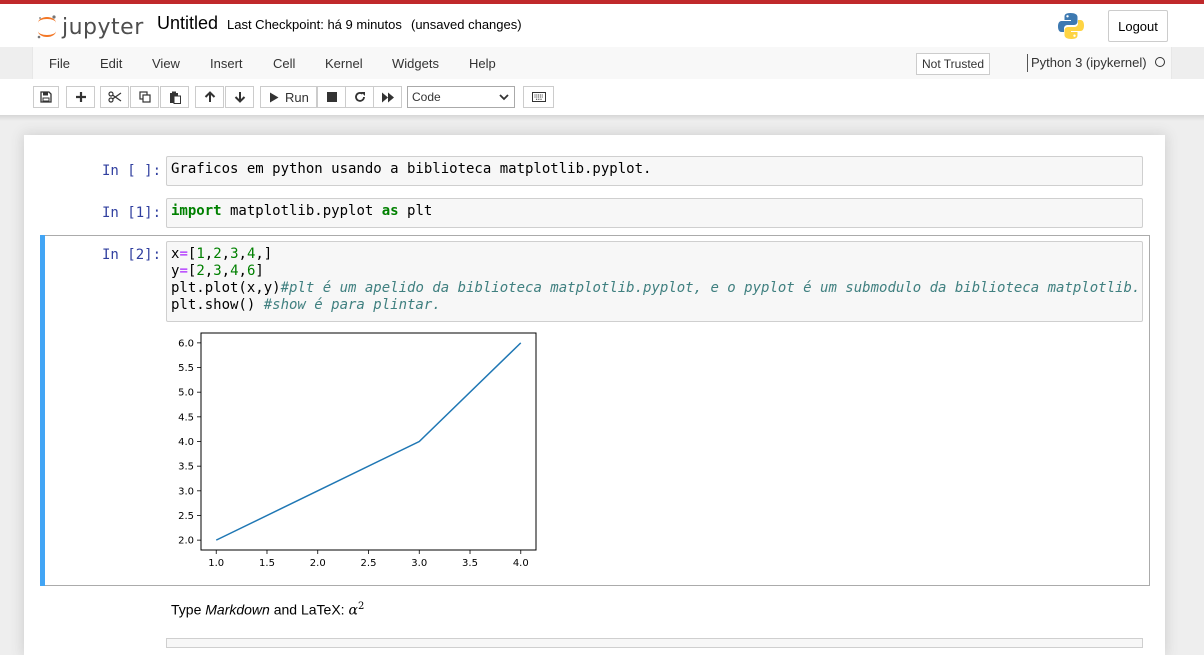  Describe the element at coordinates (188, 609) in the screenshot. I see `md-prefix: Type` at that location.